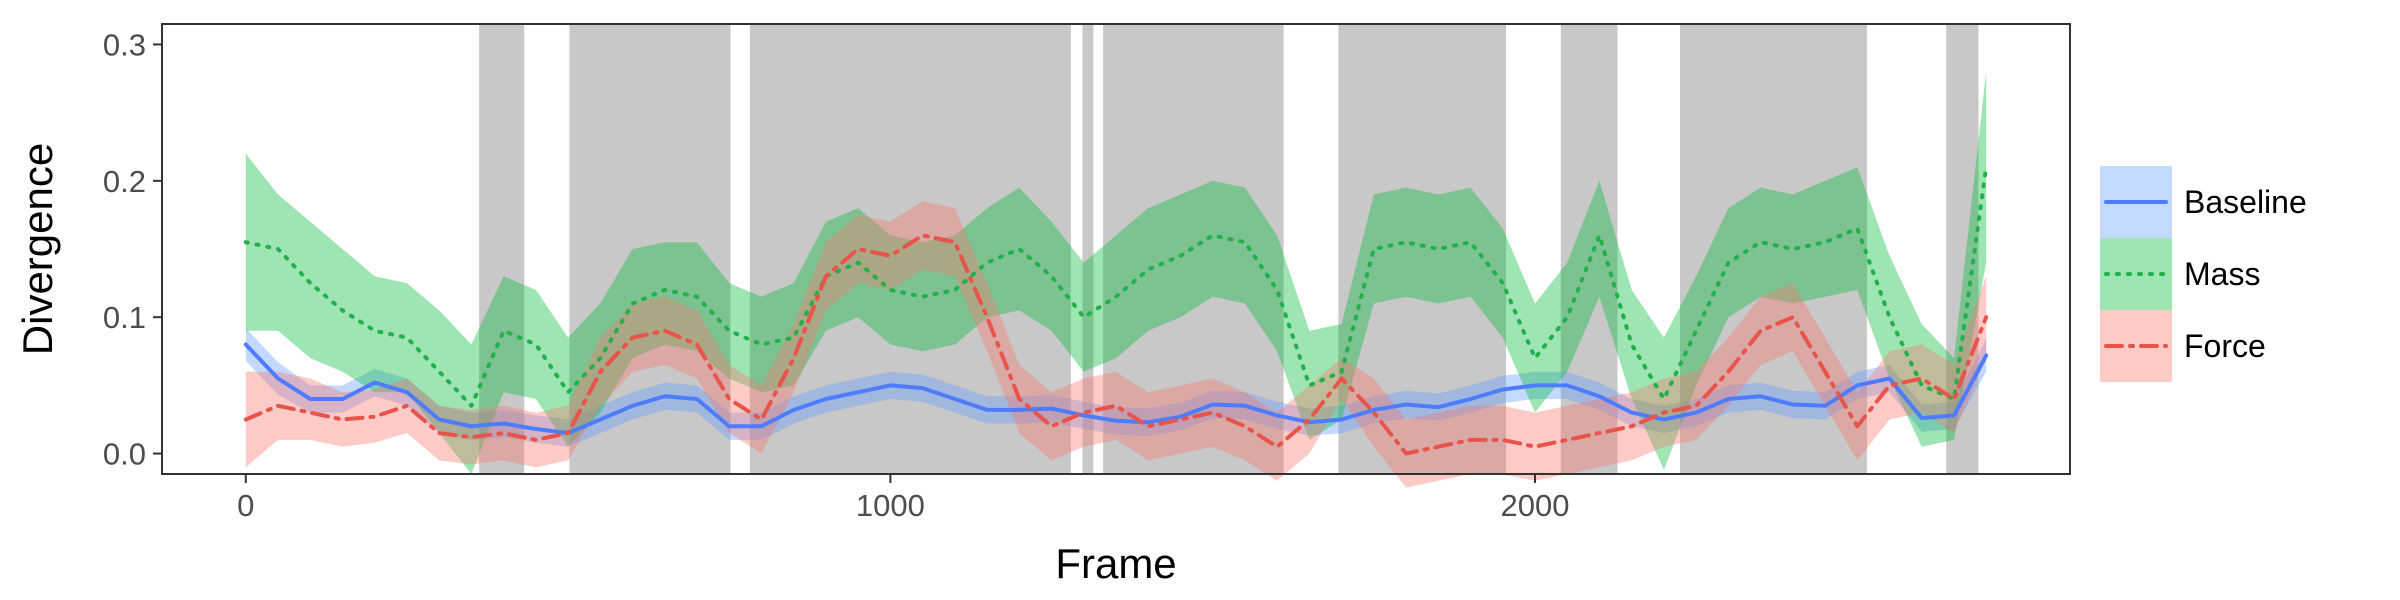  What do you see at coordinates (2222, 274) in the screenshot?
I see `legend-label-mass: Mass` at bounding box center [2222, 274].